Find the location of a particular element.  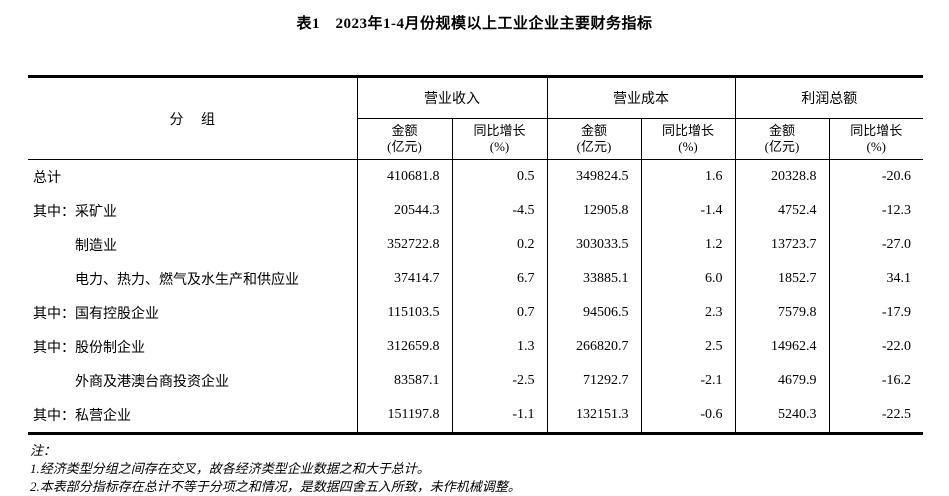

value-cell: 13723.7 is located at coordinates (781, 245).